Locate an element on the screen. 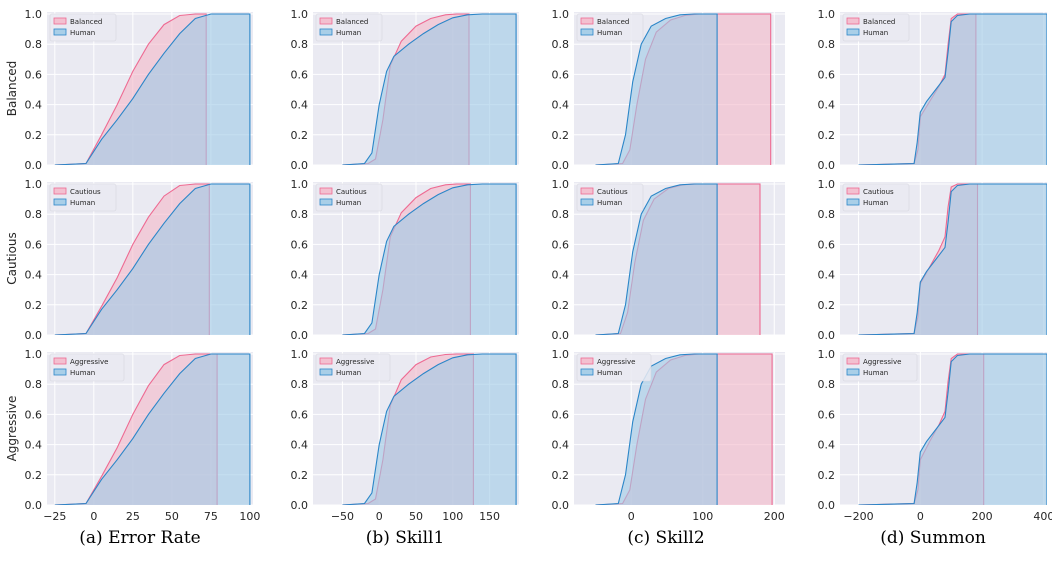 Image resolution: width=1052 pixels, height=561 pixels. xtick-label: 400 is located at coordinates (1042, 516).